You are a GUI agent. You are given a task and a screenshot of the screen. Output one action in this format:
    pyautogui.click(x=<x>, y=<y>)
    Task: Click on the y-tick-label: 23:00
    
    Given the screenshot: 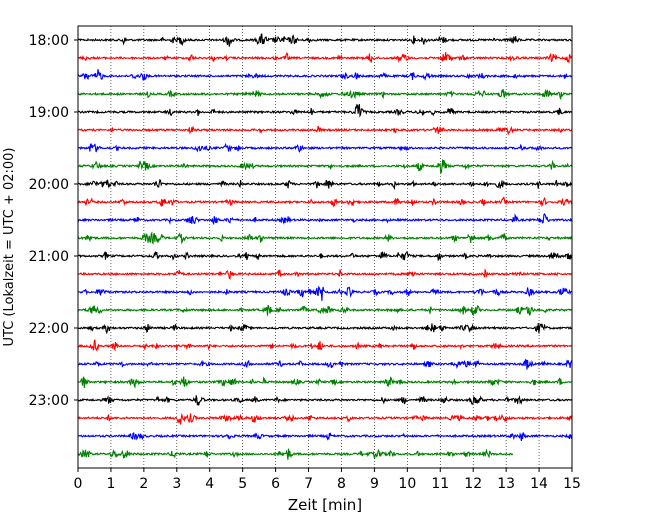 What is the action you would take?
    pyautogui.click(x=49, y=401)
    